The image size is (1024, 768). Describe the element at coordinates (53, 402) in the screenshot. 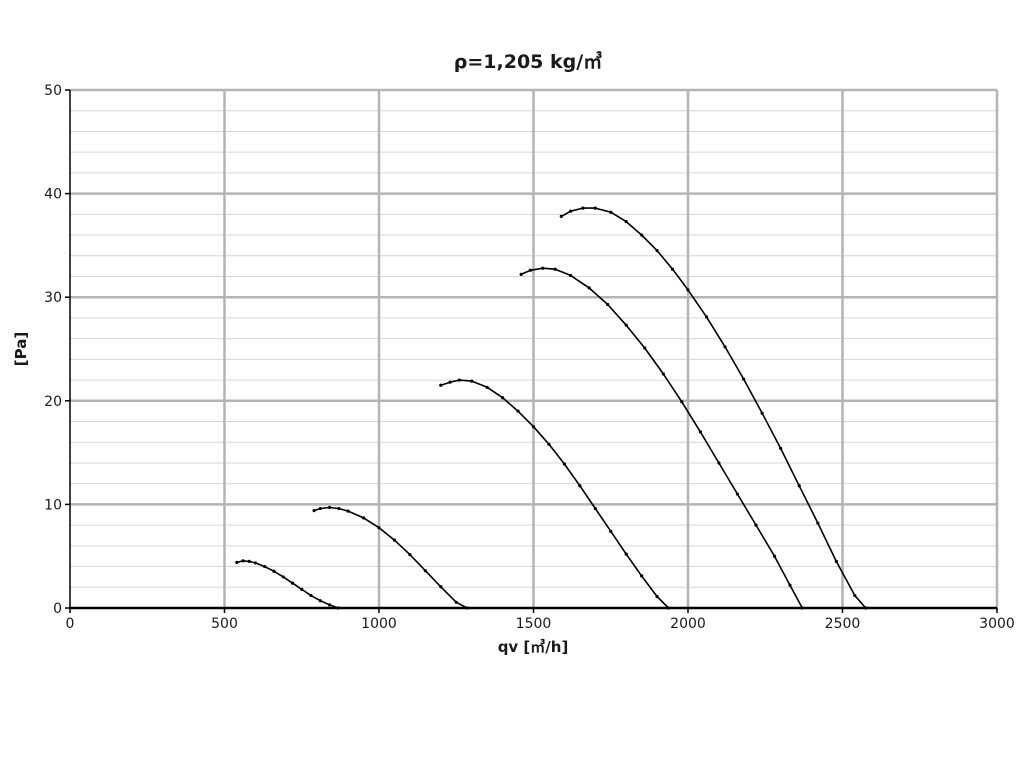

I see `y-tick-label: 20` at that location.